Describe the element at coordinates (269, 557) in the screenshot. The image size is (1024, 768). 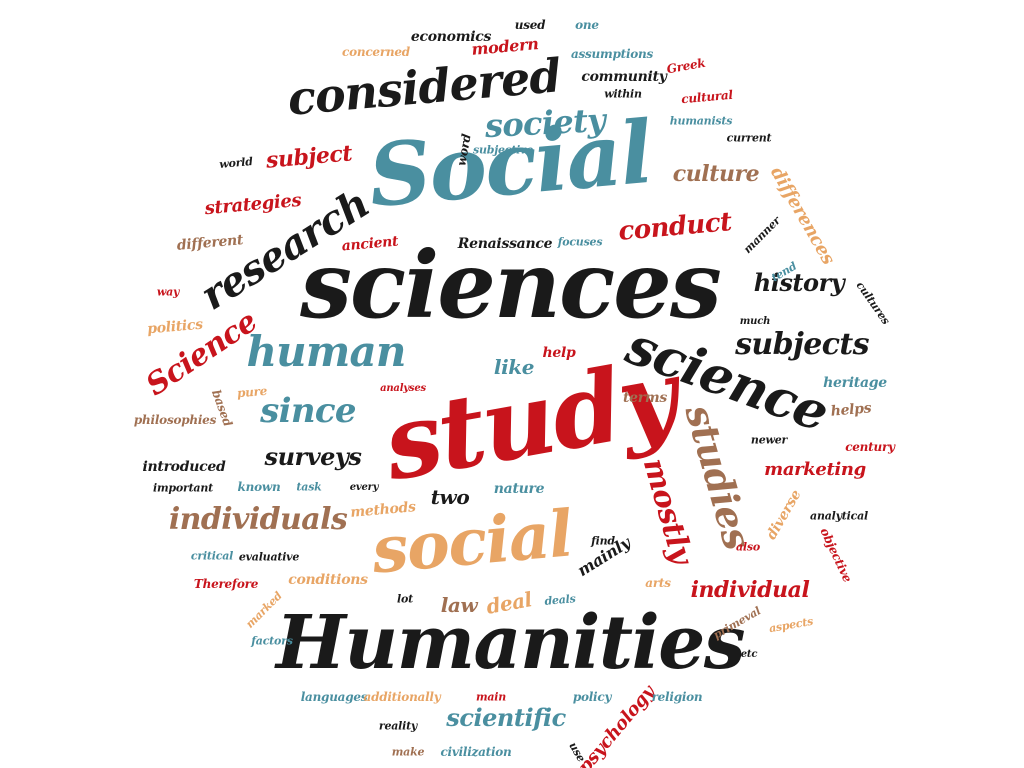
I see `cloud-word: evaluative` at that location.